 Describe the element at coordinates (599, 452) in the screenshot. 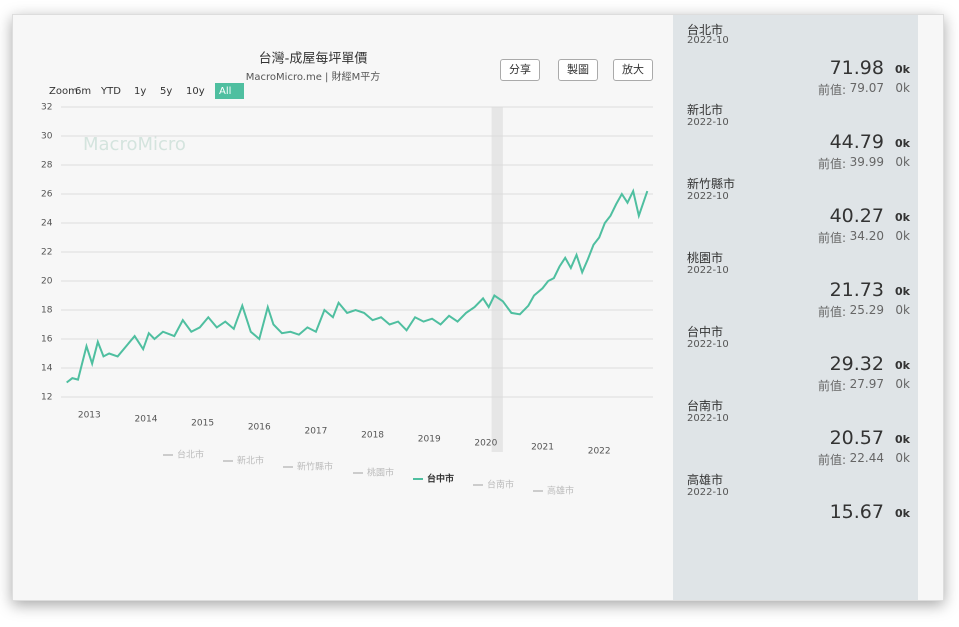

I see `x-tick-label: 2022` at that location.